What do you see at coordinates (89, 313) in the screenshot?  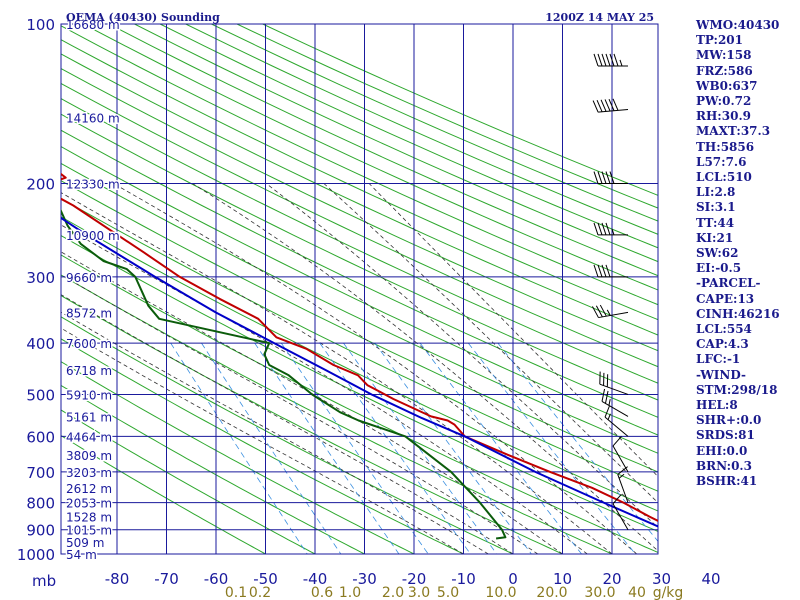 I see `height-label: 8572 m` at bounding box center [89, 313].